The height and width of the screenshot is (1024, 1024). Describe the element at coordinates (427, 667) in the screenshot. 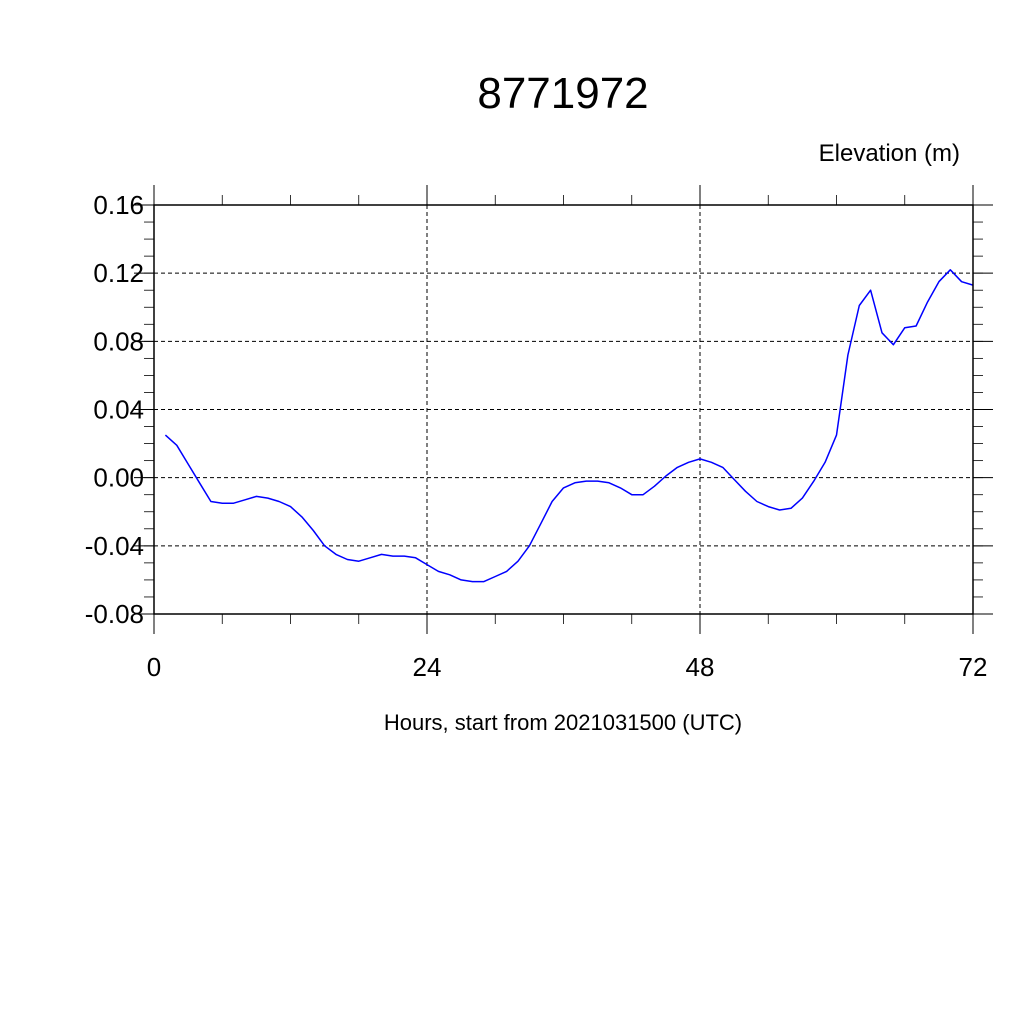

I see `x-tick-label: 24` at that location.